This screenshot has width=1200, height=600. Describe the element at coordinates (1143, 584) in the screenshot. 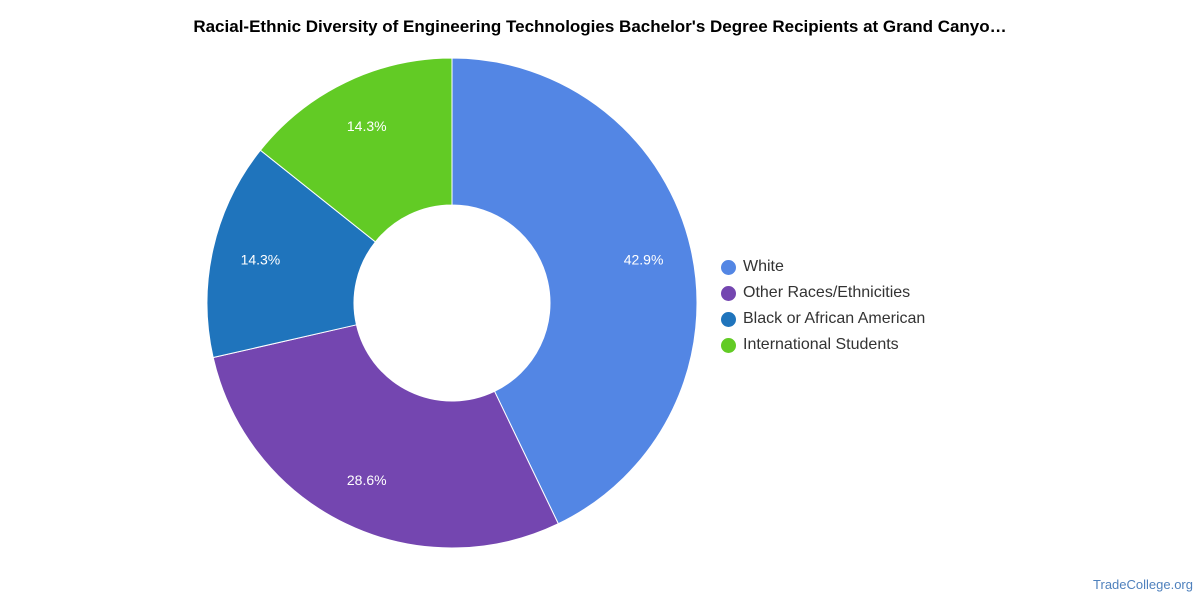

I see `watermark: TradeCollege.org` at that location.